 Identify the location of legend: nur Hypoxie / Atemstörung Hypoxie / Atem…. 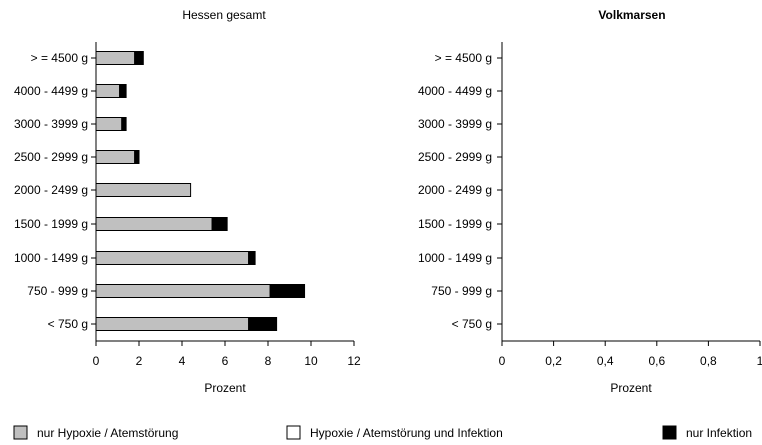
(382, 432).